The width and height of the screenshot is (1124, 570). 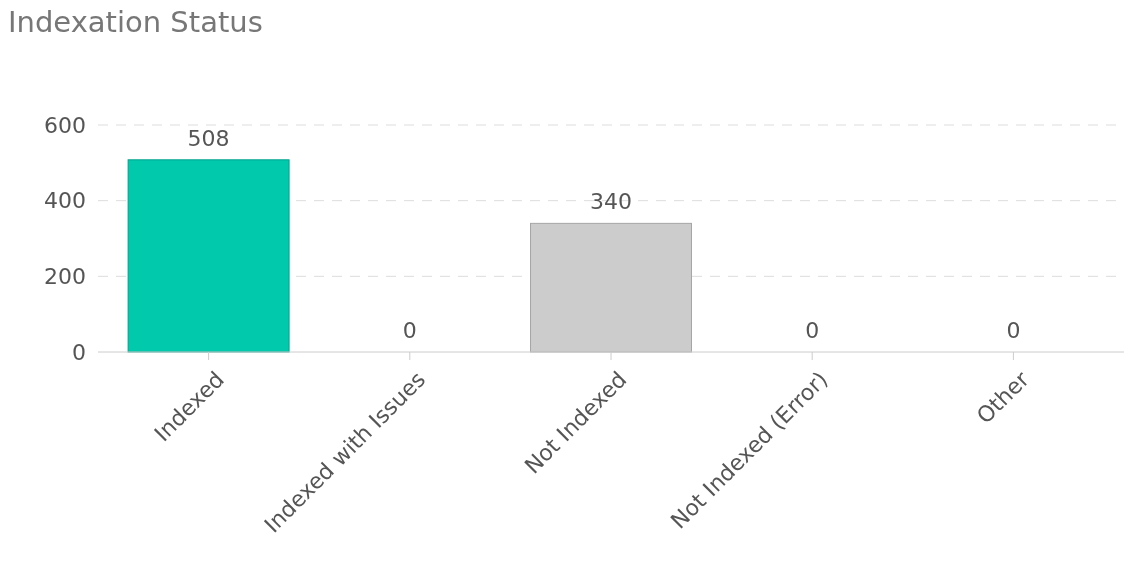 I want to click on y-tick-label: 200, so click(x=65, y=277).